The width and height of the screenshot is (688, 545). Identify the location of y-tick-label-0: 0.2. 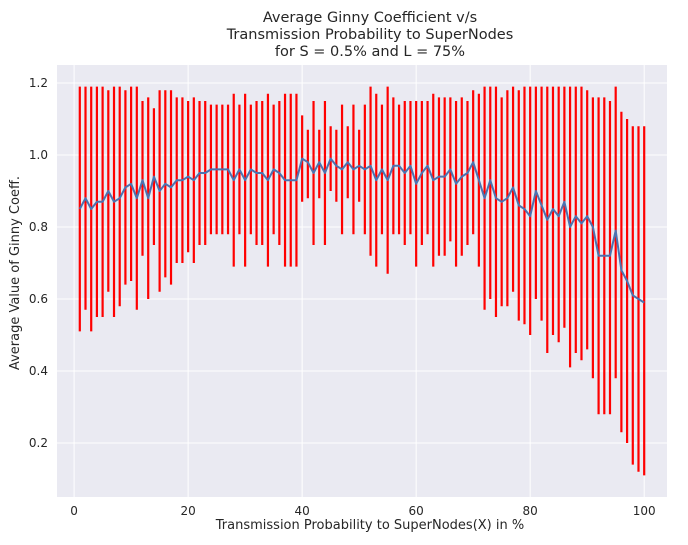
(38, 443).